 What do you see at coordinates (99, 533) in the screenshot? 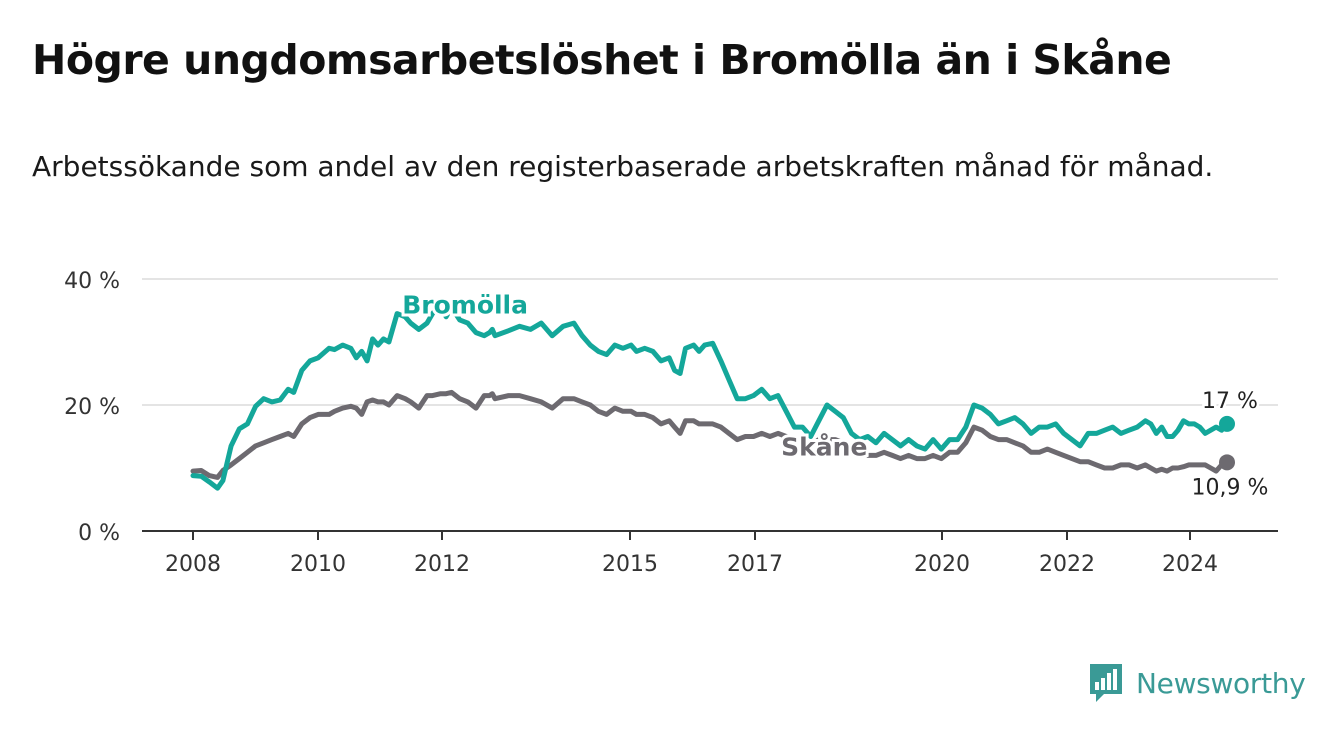
I see `y-tick-label: 0 %` at bounding box center [99, 533].